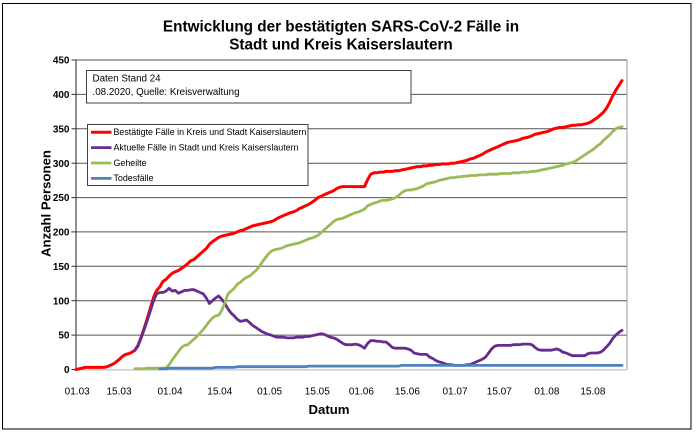 The height and width of the screenshot is (435, 696). What do you see at coordinates (61, 267) in the screenshot?
I see `svg-text: 150` at bounding box center [61, 267].